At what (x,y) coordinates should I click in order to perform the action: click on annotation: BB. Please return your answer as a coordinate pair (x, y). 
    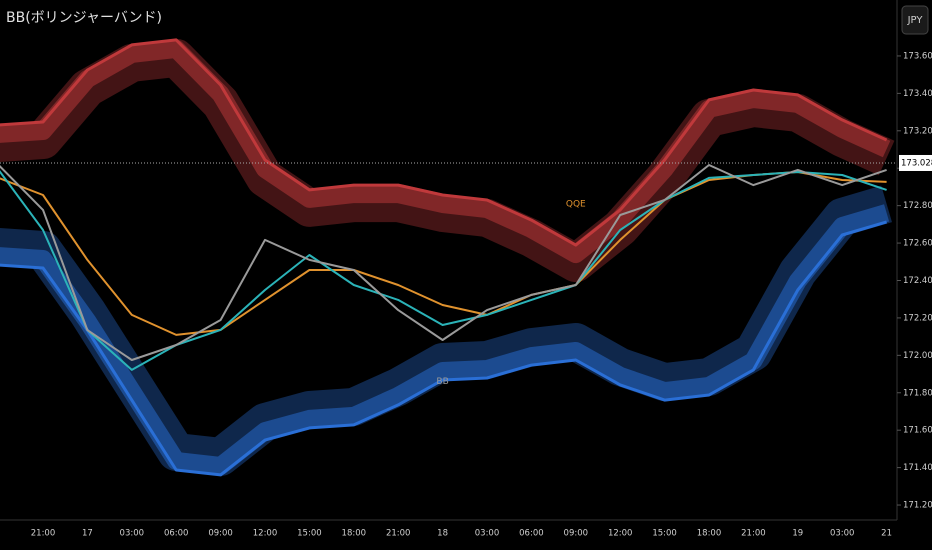
    Looking at the image, I should click on (442, 382).